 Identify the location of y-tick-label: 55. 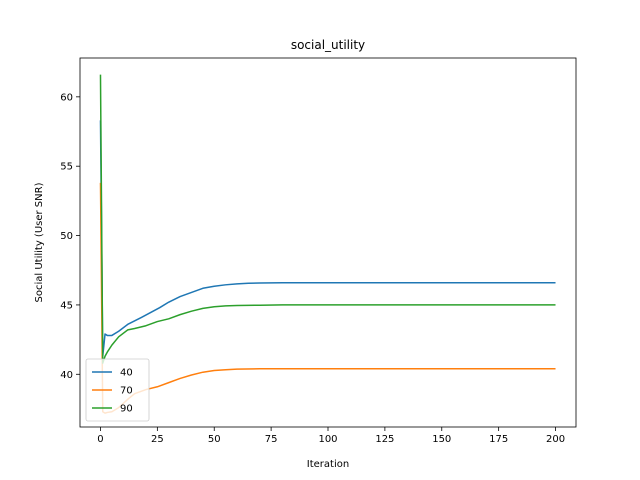
(66, 167).